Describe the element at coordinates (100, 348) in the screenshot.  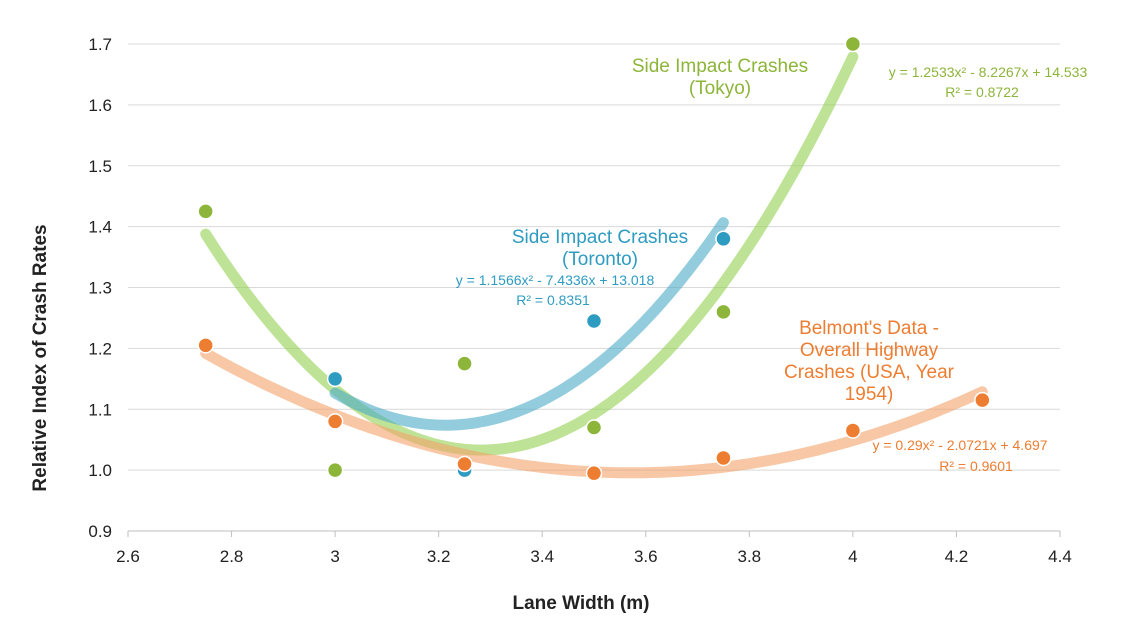
I see `y-tick-label: 1.2` at that location.